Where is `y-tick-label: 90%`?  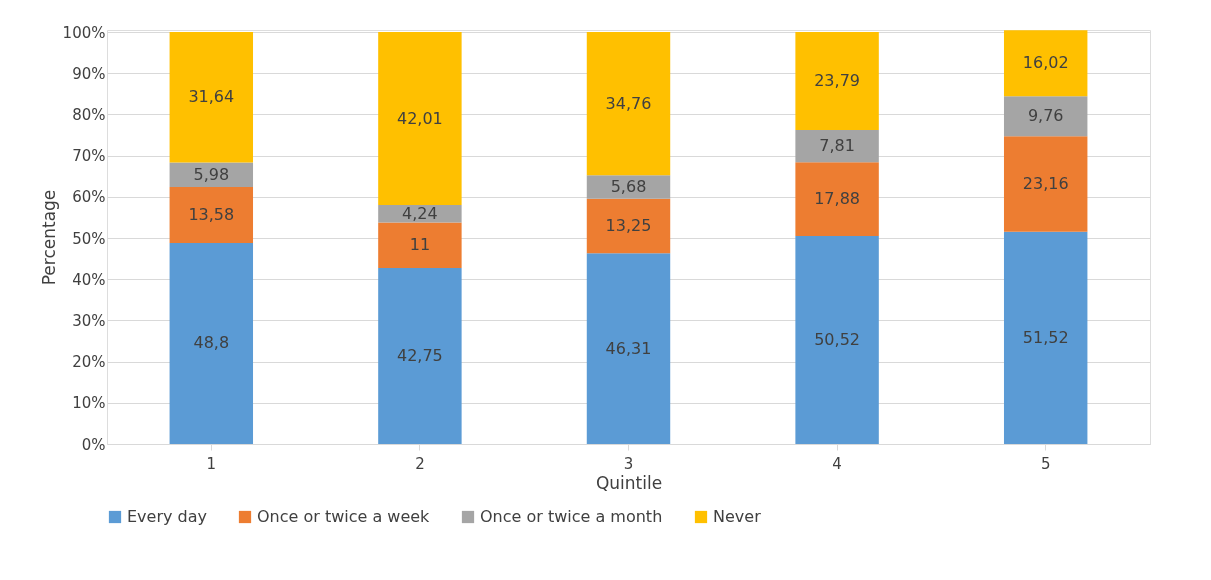 y-tick-label: 90% is located at coordinates (89, 73).